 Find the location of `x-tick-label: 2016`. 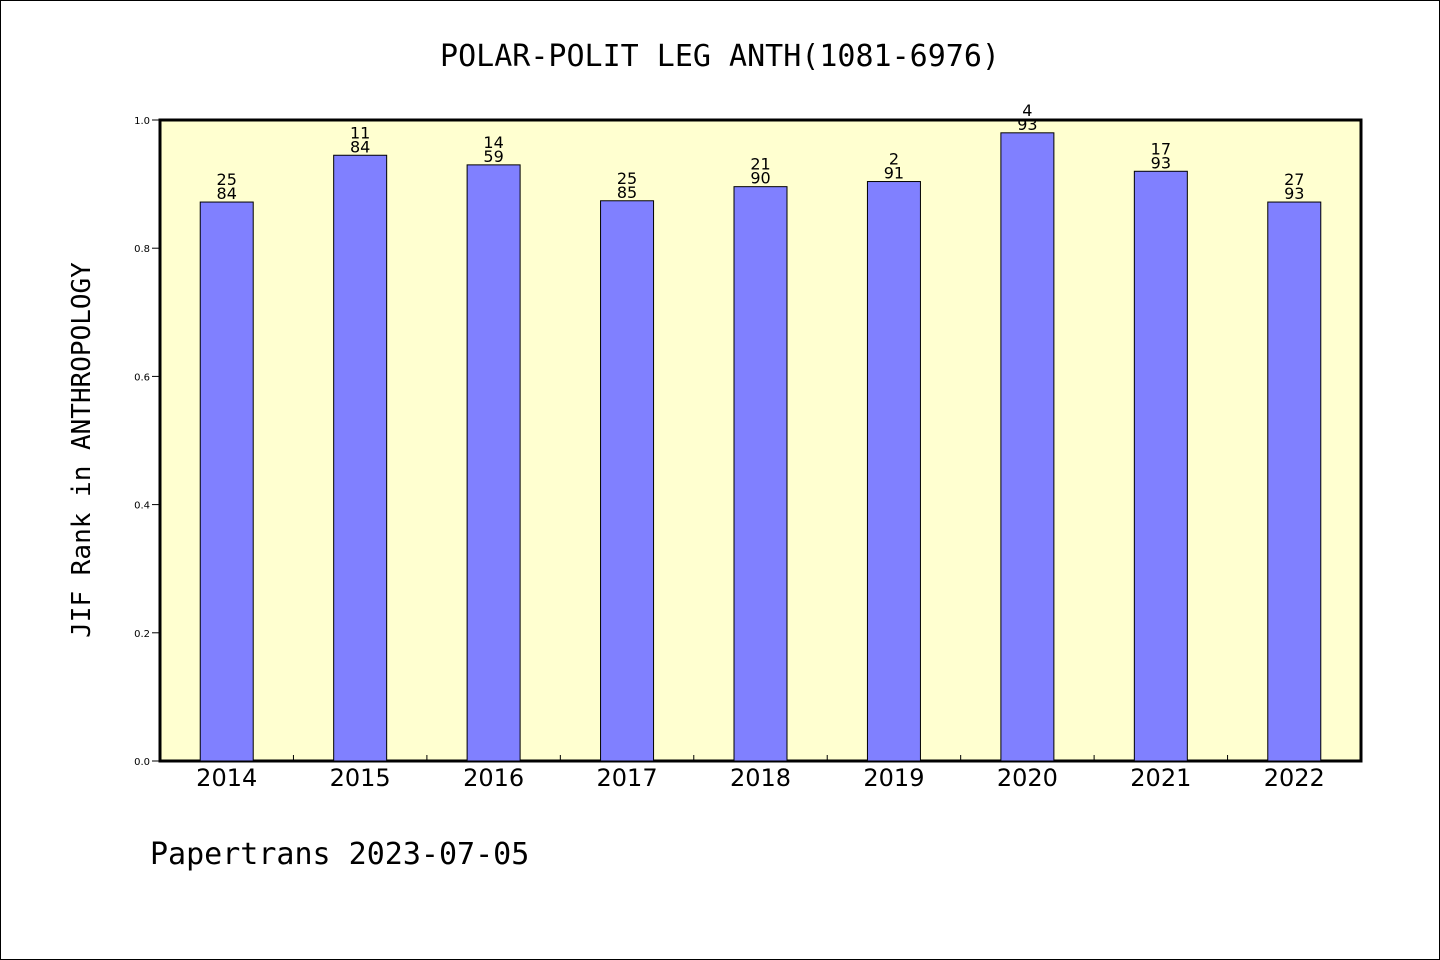

x-tick-label: 2016 is located at coordinates (493, 778).